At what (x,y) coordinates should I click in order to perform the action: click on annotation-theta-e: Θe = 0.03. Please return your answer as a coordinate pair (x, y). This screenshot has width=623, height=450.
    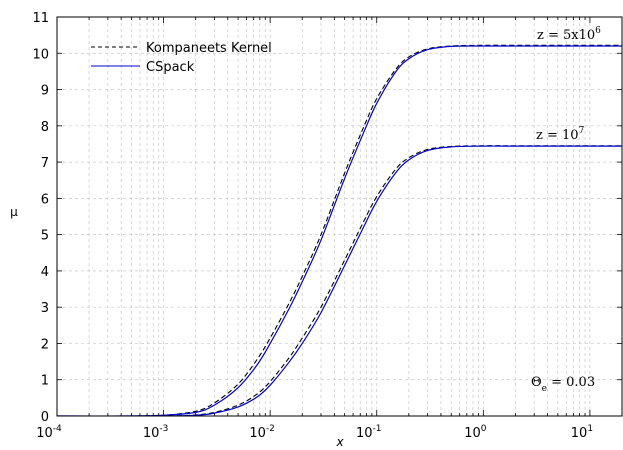
    Looking at the image, I should click on (563, 384).